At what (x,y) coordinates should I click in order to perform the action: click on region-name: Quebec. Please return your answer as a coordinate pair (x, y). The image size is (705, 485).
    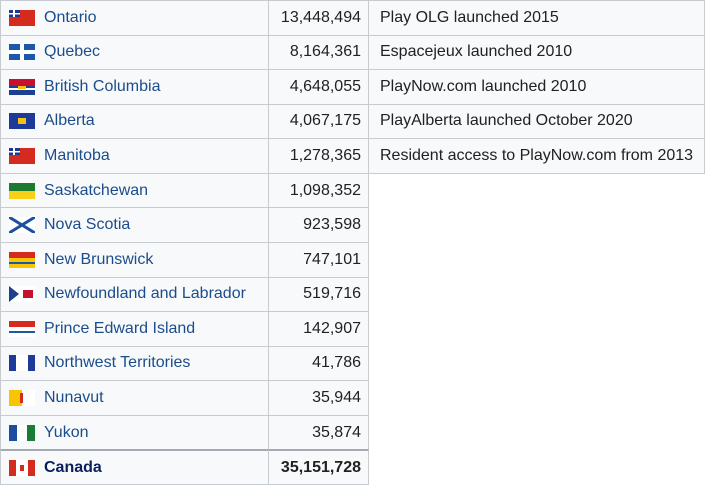
    Looking at the image, I should click on (72, 52).